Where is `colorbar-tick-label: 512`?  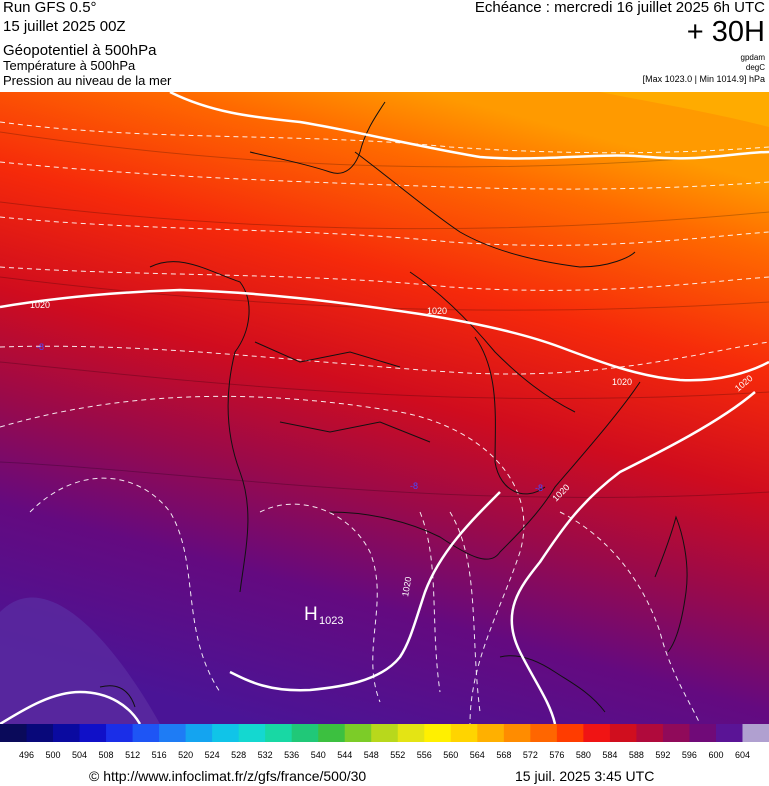
colorbar-tick-label: 512 is located at coordinates (132, 755).